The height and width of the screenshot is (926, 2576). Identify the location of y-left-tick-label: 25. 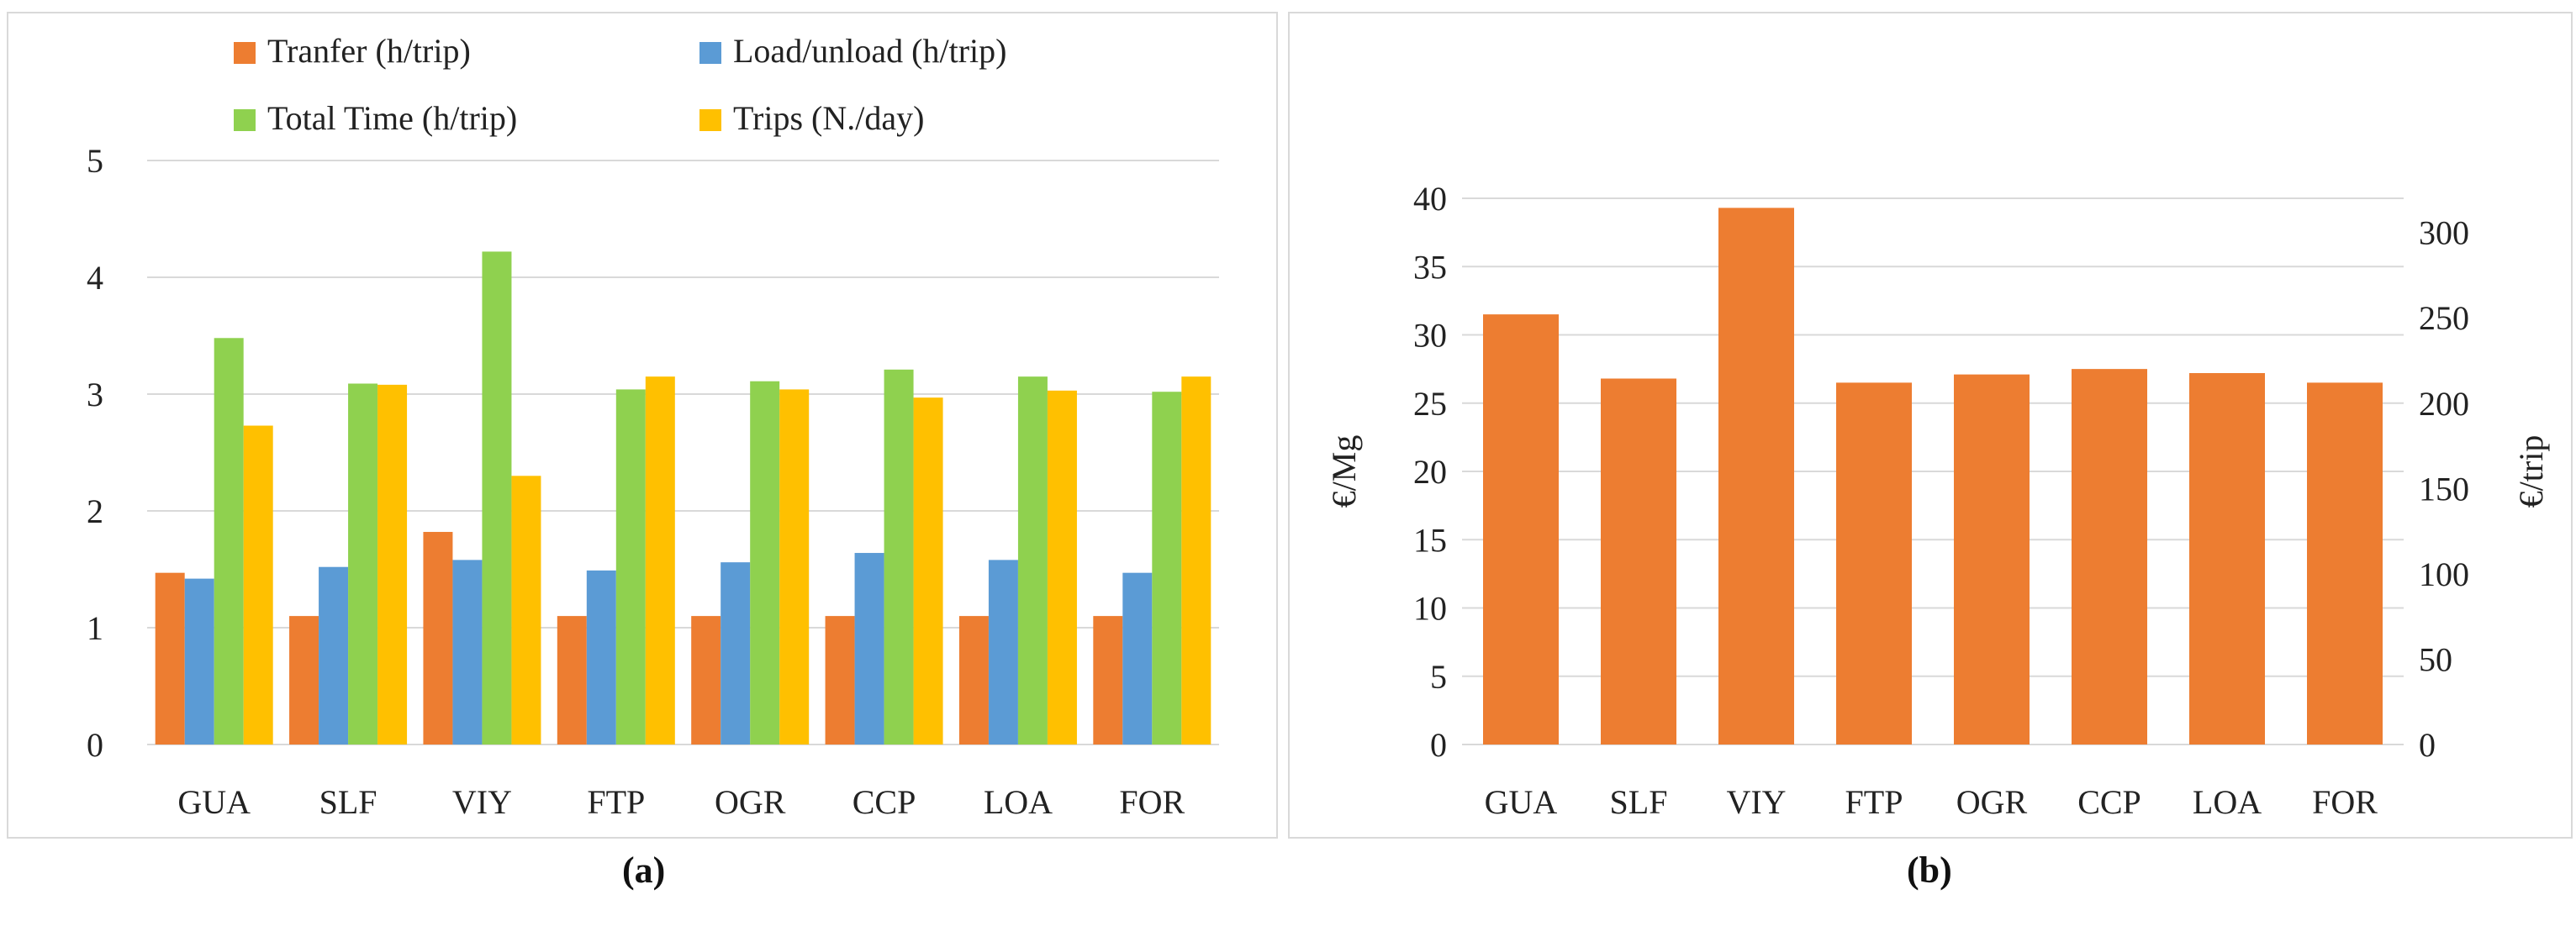
(1430, 404).